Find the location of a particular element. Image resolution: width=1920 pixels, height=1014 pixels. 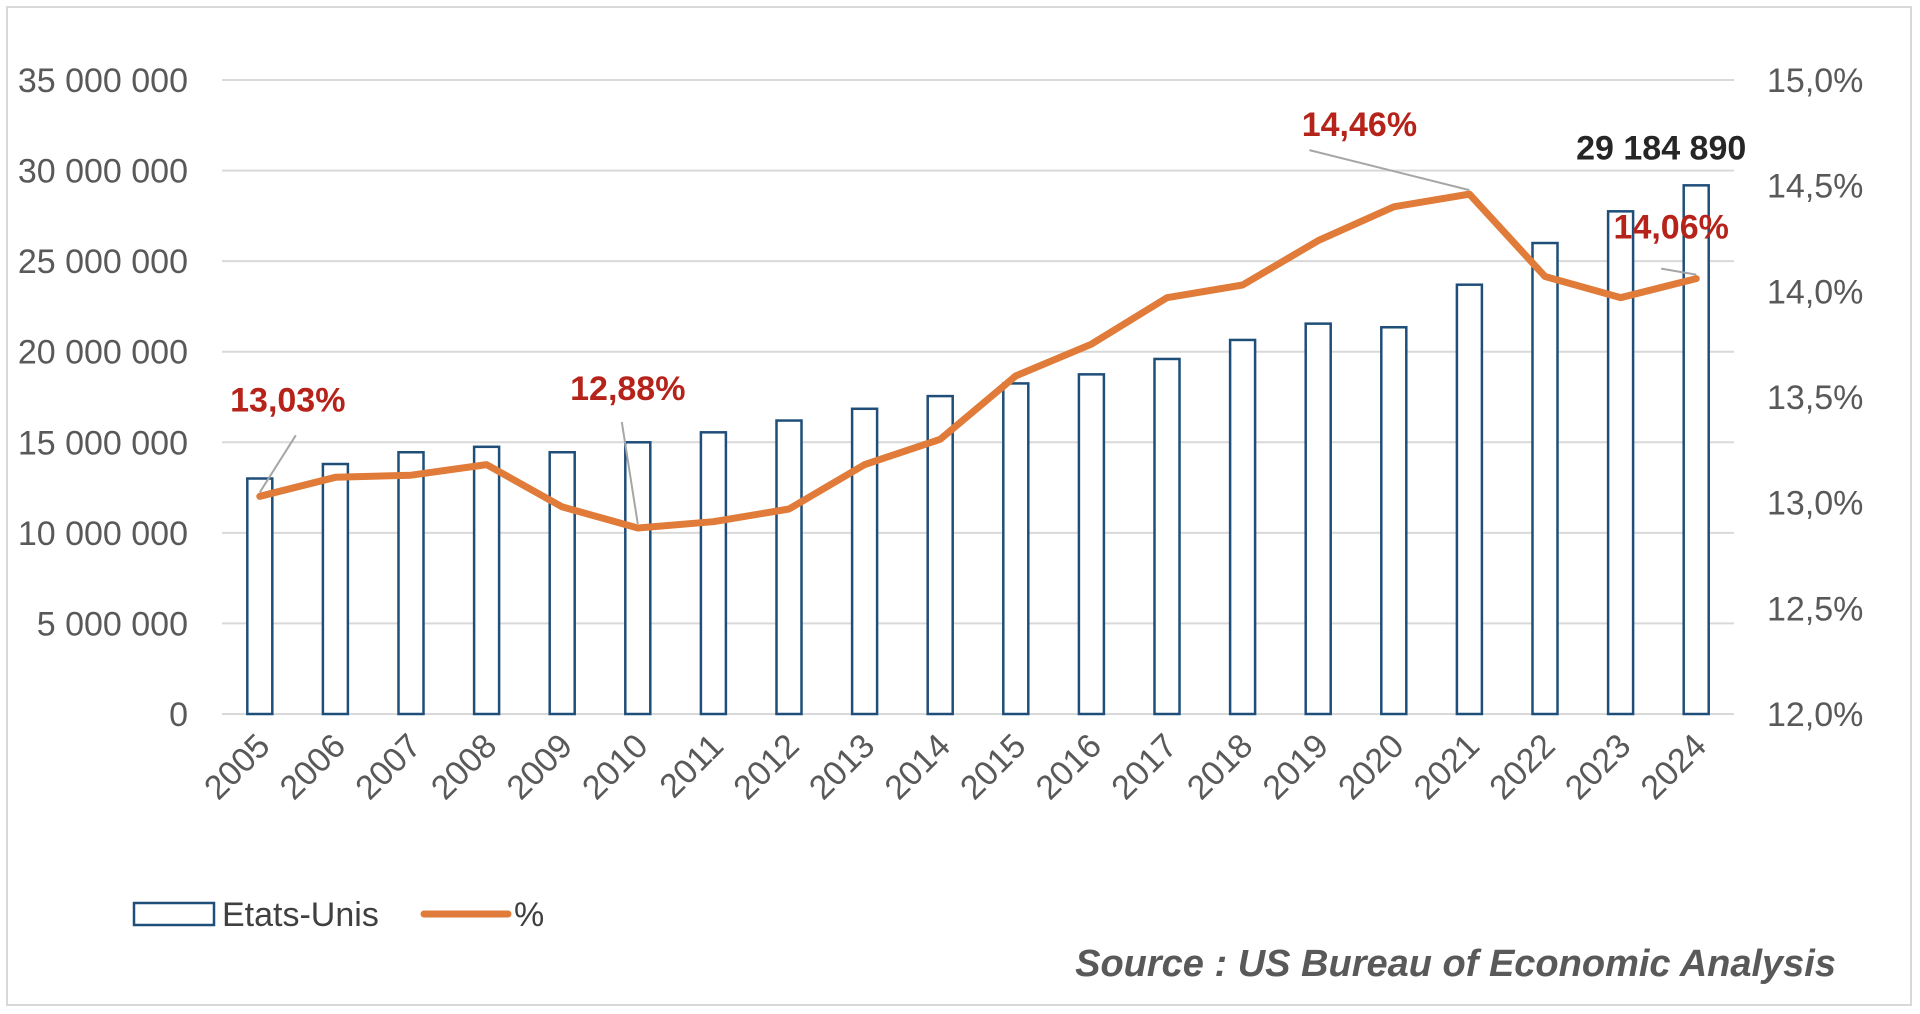

x-tick-label: 2022 is located at coordinates (1522, 767).